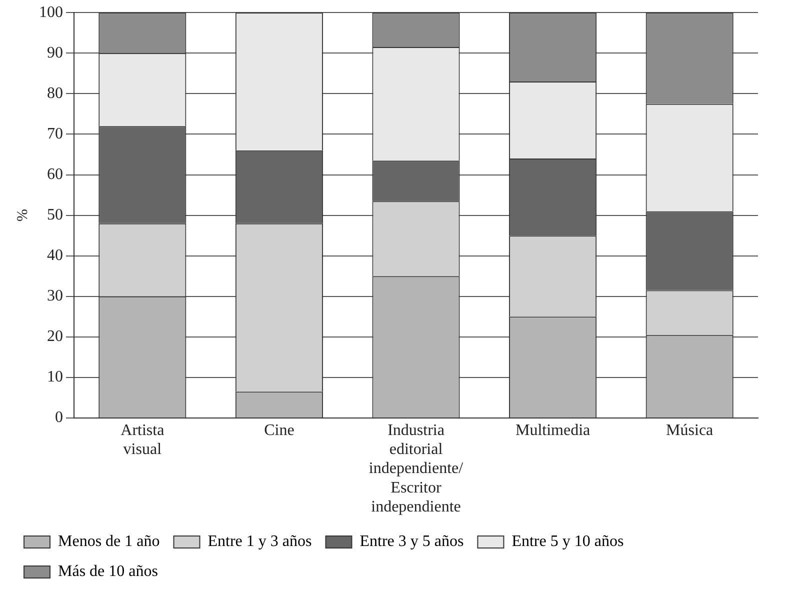 Image resolution: width=788 pixels, height=600 pixels. Describe the element at coordinates (55, 296) in the screenshot. I see `y-tick-label: 30` at that location.